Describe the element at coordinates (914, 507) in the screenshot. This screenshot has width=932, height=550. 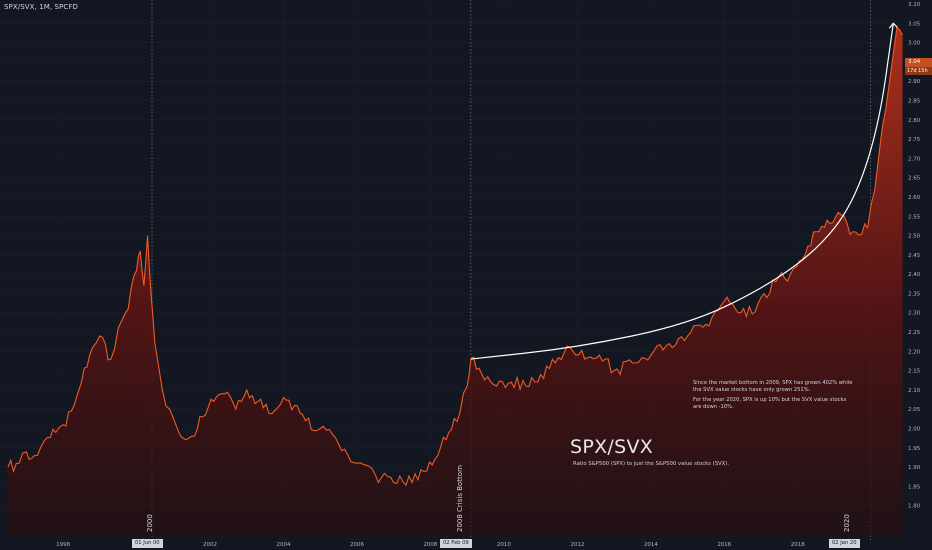
I see `y-tick-label: 1.80` at that location.